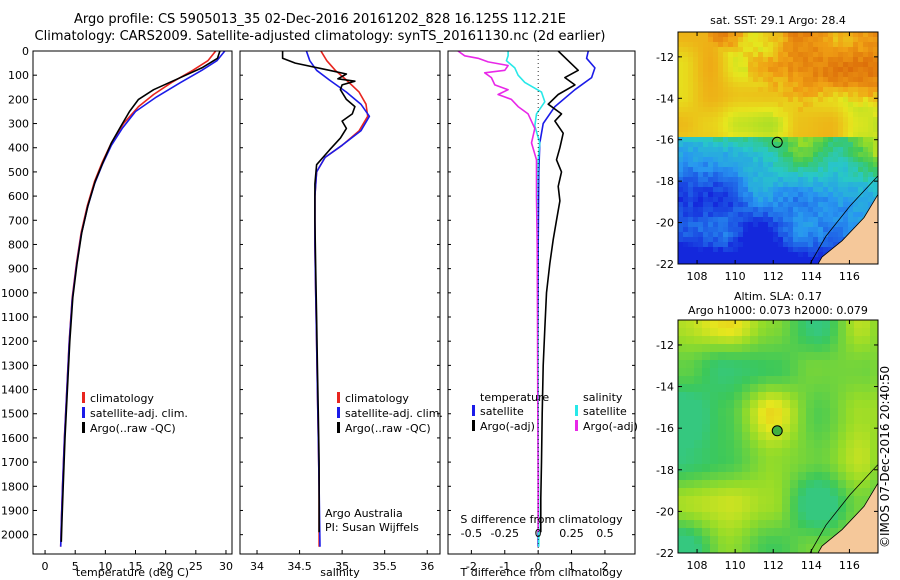 Image resolution: width=900 pixels, height=580 pixels. I want to click on ytick-label-400: 400, so click(18, 148).